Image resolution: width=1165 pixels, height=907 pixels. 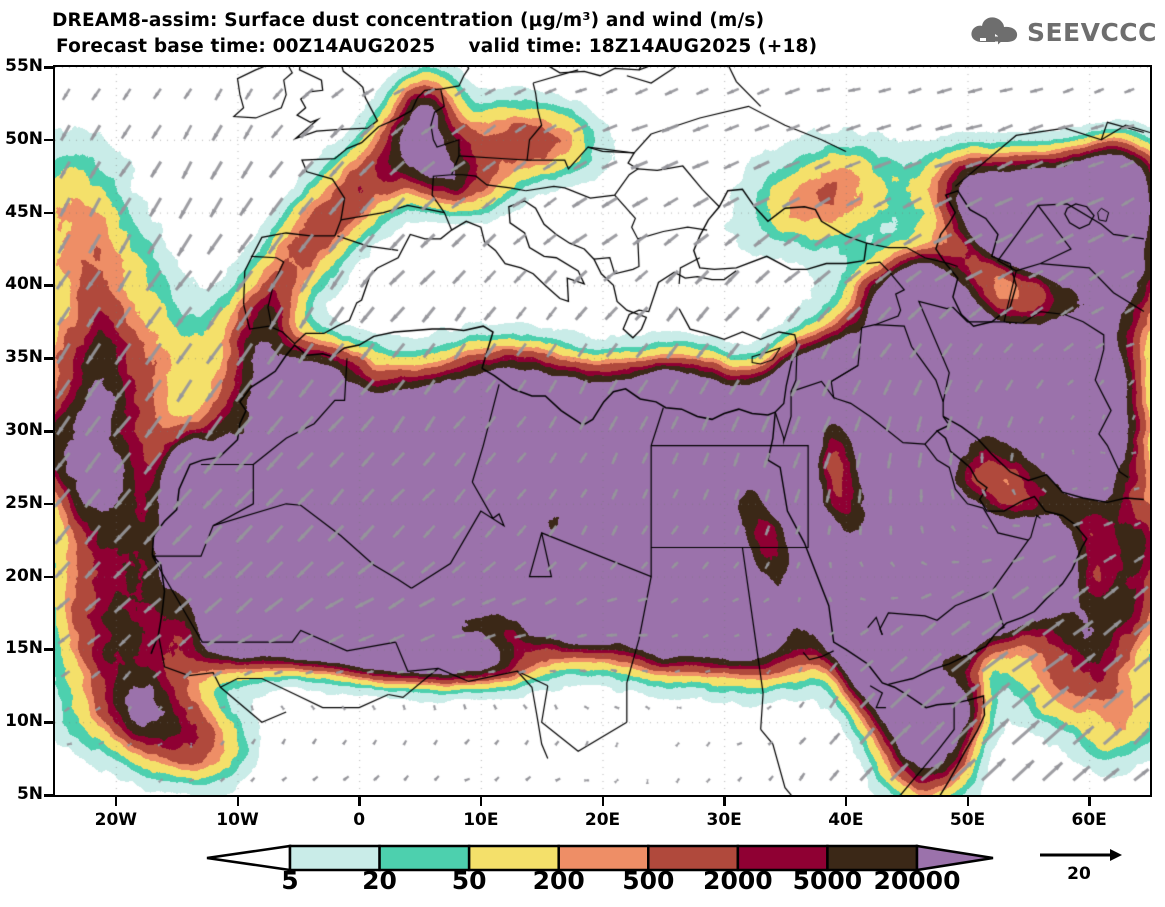 What do you see at coordinates (724, 820) in the screenshot?
I see `x-axis-label: 30E` at bounding box center [724, 820].